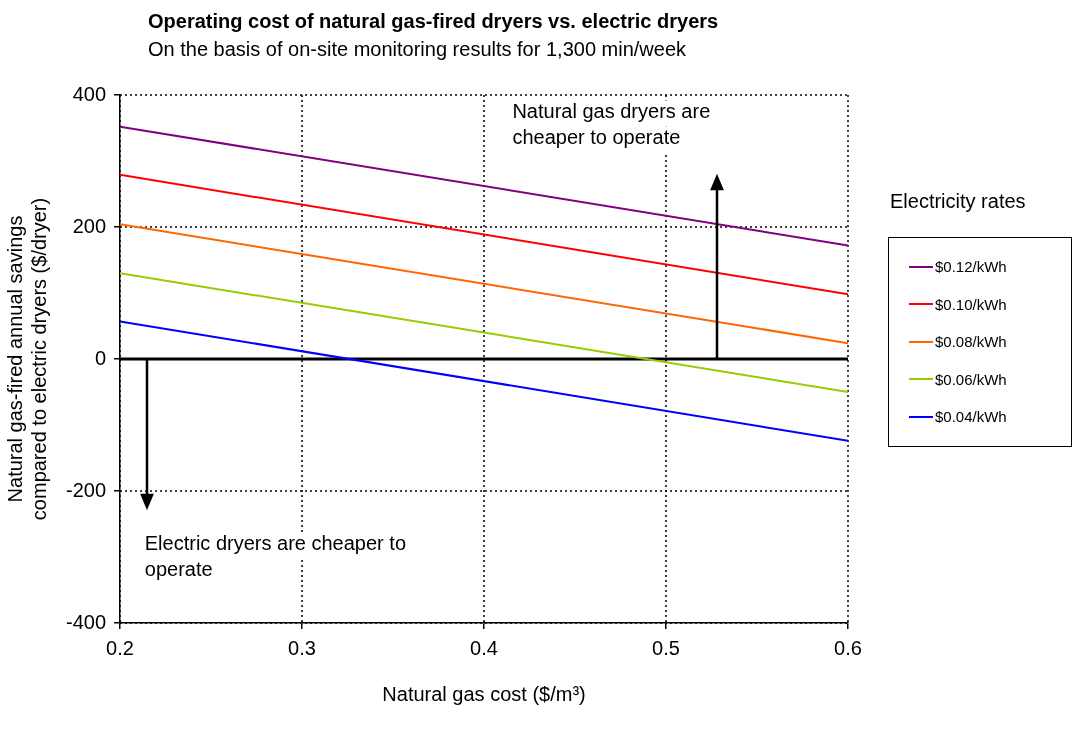 This screenshot has width=1079, height=731. Describe the element at coordinates (89, 225) in the screenshot. I see `y-tick-label: 200` at that location.